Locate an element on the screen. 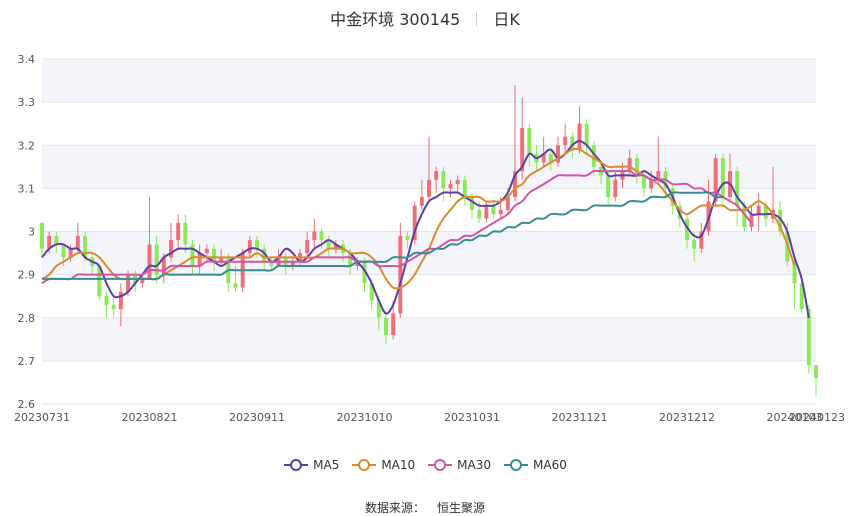 The width and height of the screenshot is (850, 516). legend-label: MA60 is located at coordinates (550, 465).